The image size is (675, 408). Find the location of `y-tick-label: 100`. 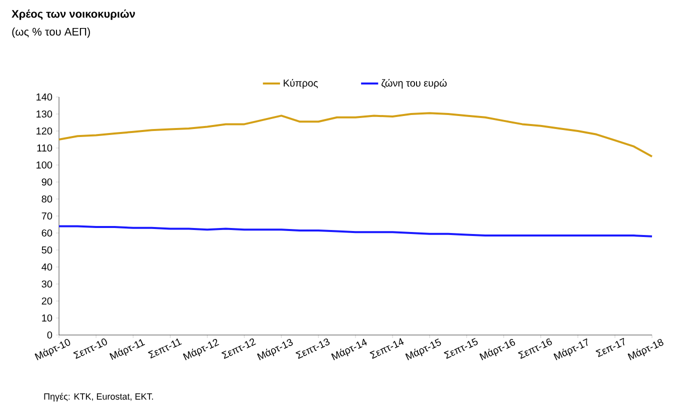

y-tick-label: 100 is located at coordinates (44, 165).